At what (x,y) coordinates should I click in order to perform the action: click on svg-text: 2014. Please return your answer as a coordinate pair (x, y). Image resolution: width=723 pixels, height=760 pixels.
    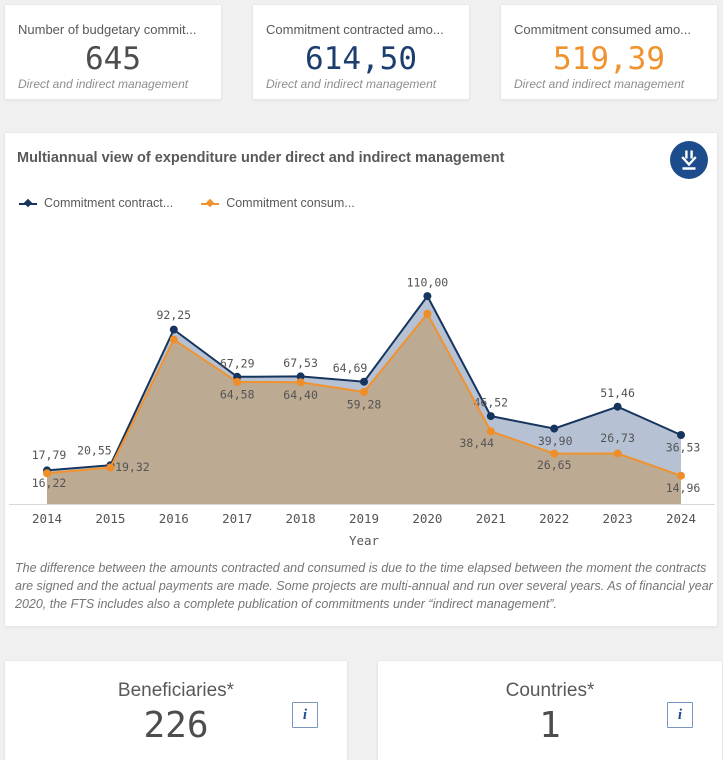
    Looking at the image, I should click on (47, 518).